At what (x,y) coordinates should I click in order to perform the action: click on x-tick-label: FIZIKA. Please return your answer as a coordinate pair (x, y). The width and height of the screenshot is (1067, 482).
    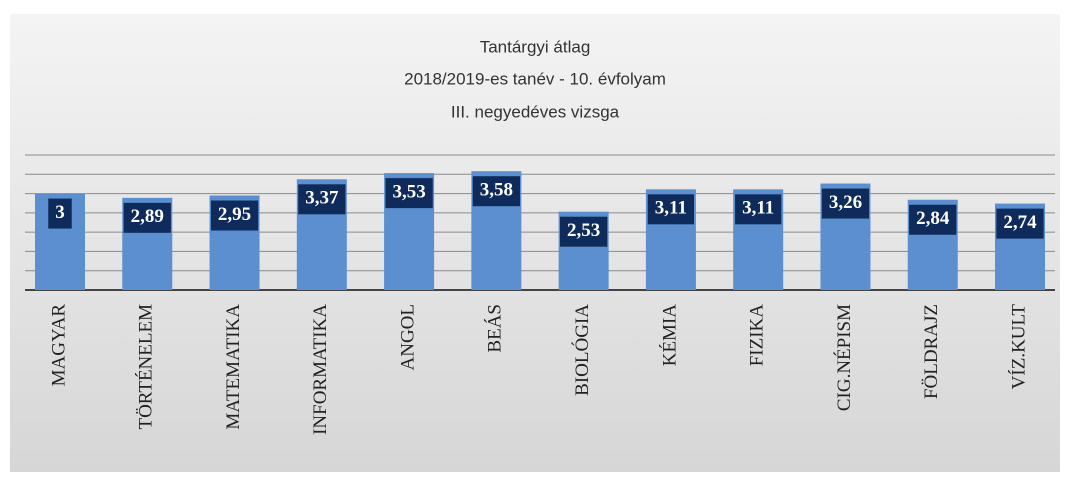
    Looking at the image, I should click on (757, 335).